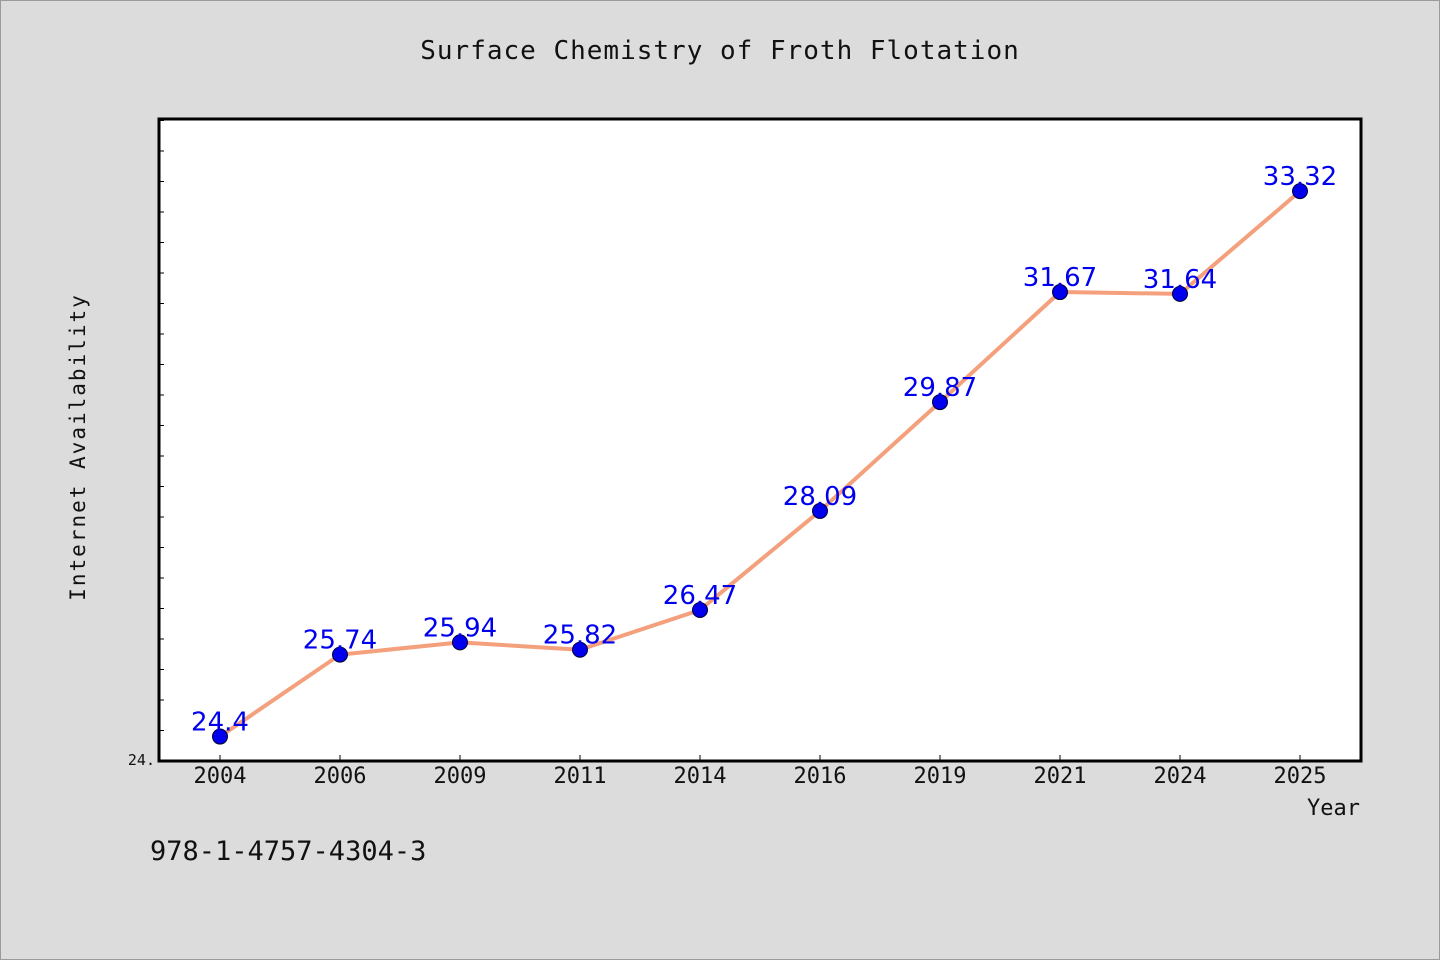 The image size is (1440, 960). What do you see at coordinates (146, 444) in the screenshot?
I see `y-axis-ticks: 24.` at bounding box center [146, 444].